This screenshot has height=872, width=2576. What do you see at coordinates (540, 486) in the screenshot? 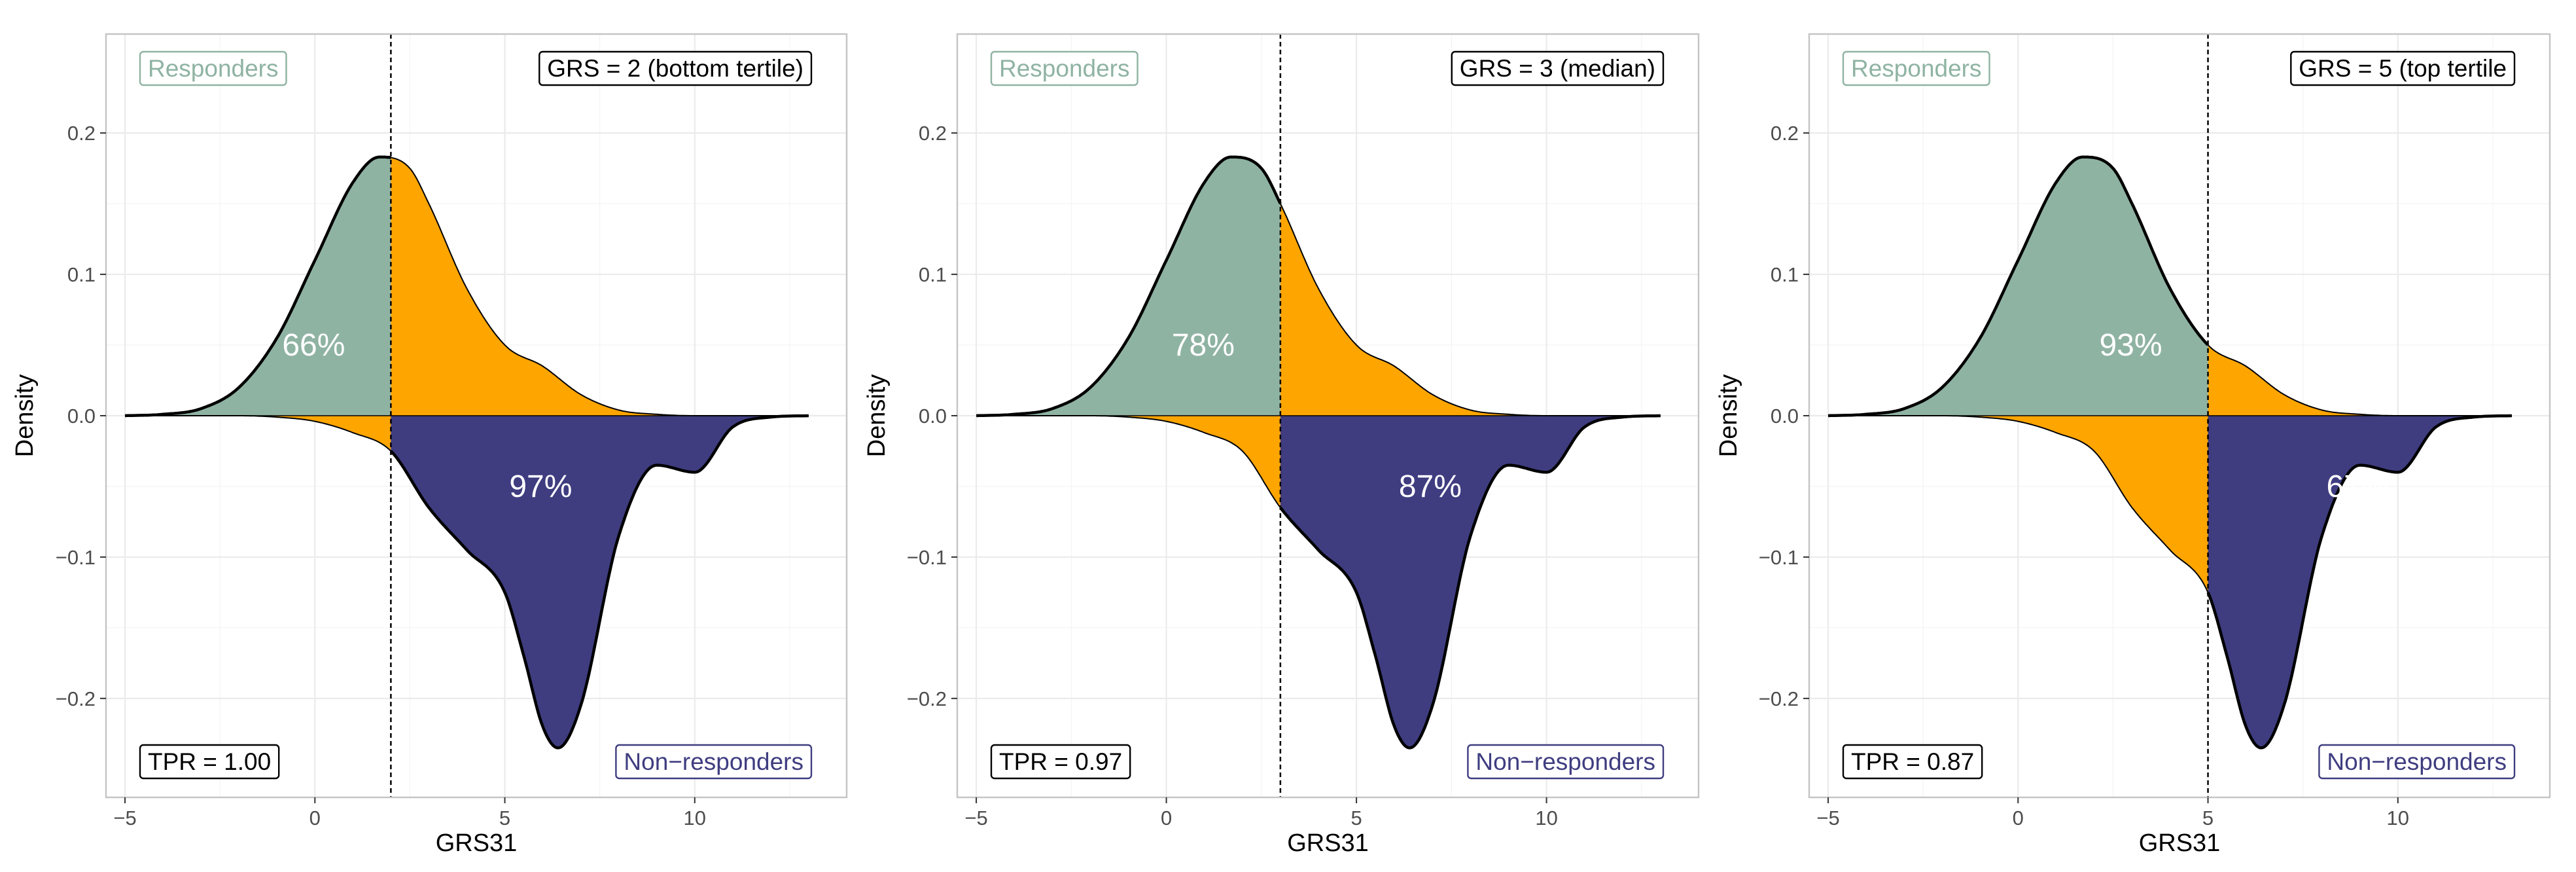
I see `nonresponder-pct-label: 97%` at bounding box center [540, 486].